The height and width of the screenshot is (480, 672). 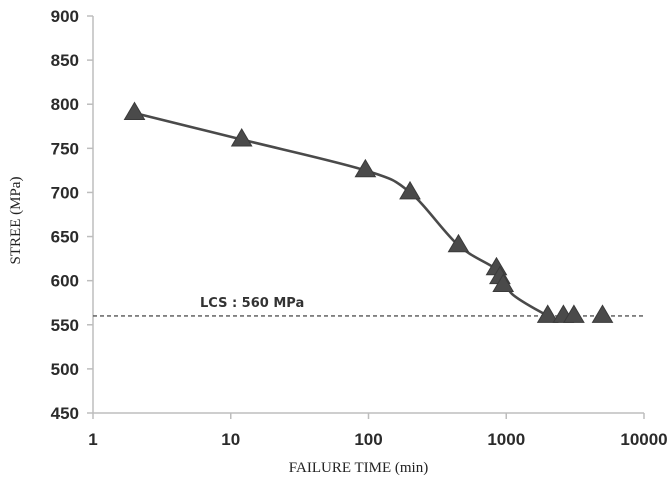 What do you see at coordinates (65, 281) in the screenshot?
I see `y-tick-label-600: 600` at bounding box center [65, 281].